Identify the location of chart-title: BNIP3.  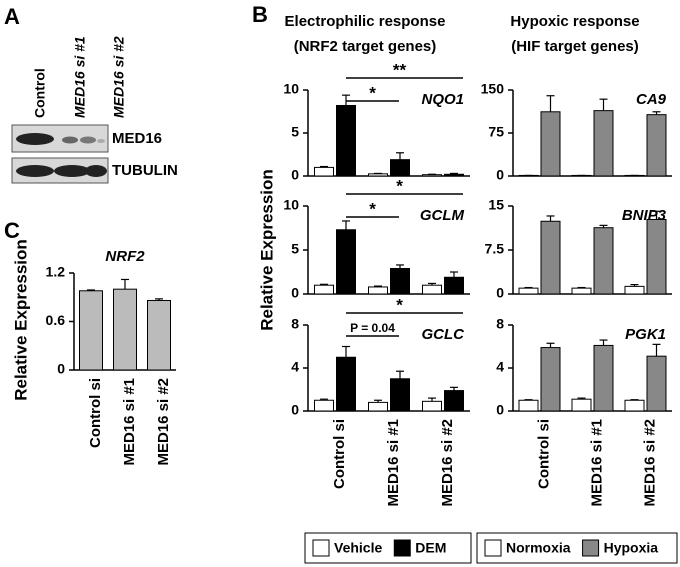
(644, 215).